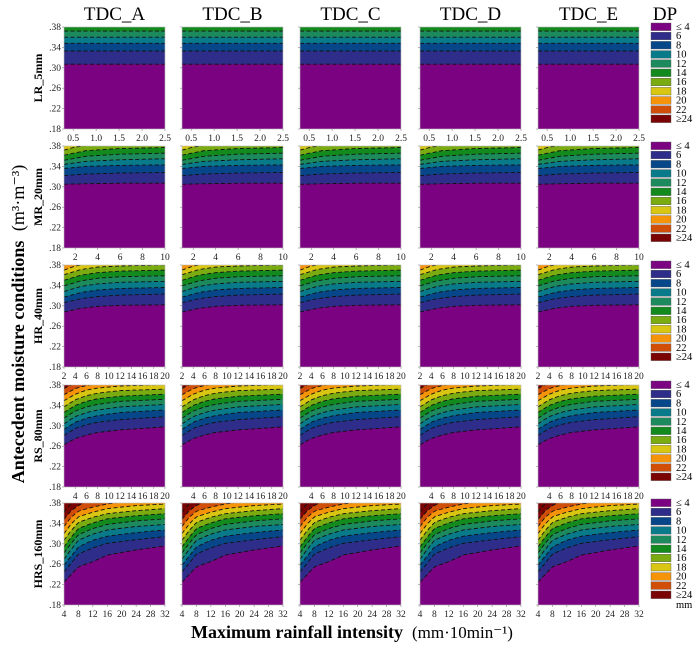  What do you see at coordinates (269, 615) in the screenshot?
I see `x-tick-label: 28` at bounding box center [269, 615].